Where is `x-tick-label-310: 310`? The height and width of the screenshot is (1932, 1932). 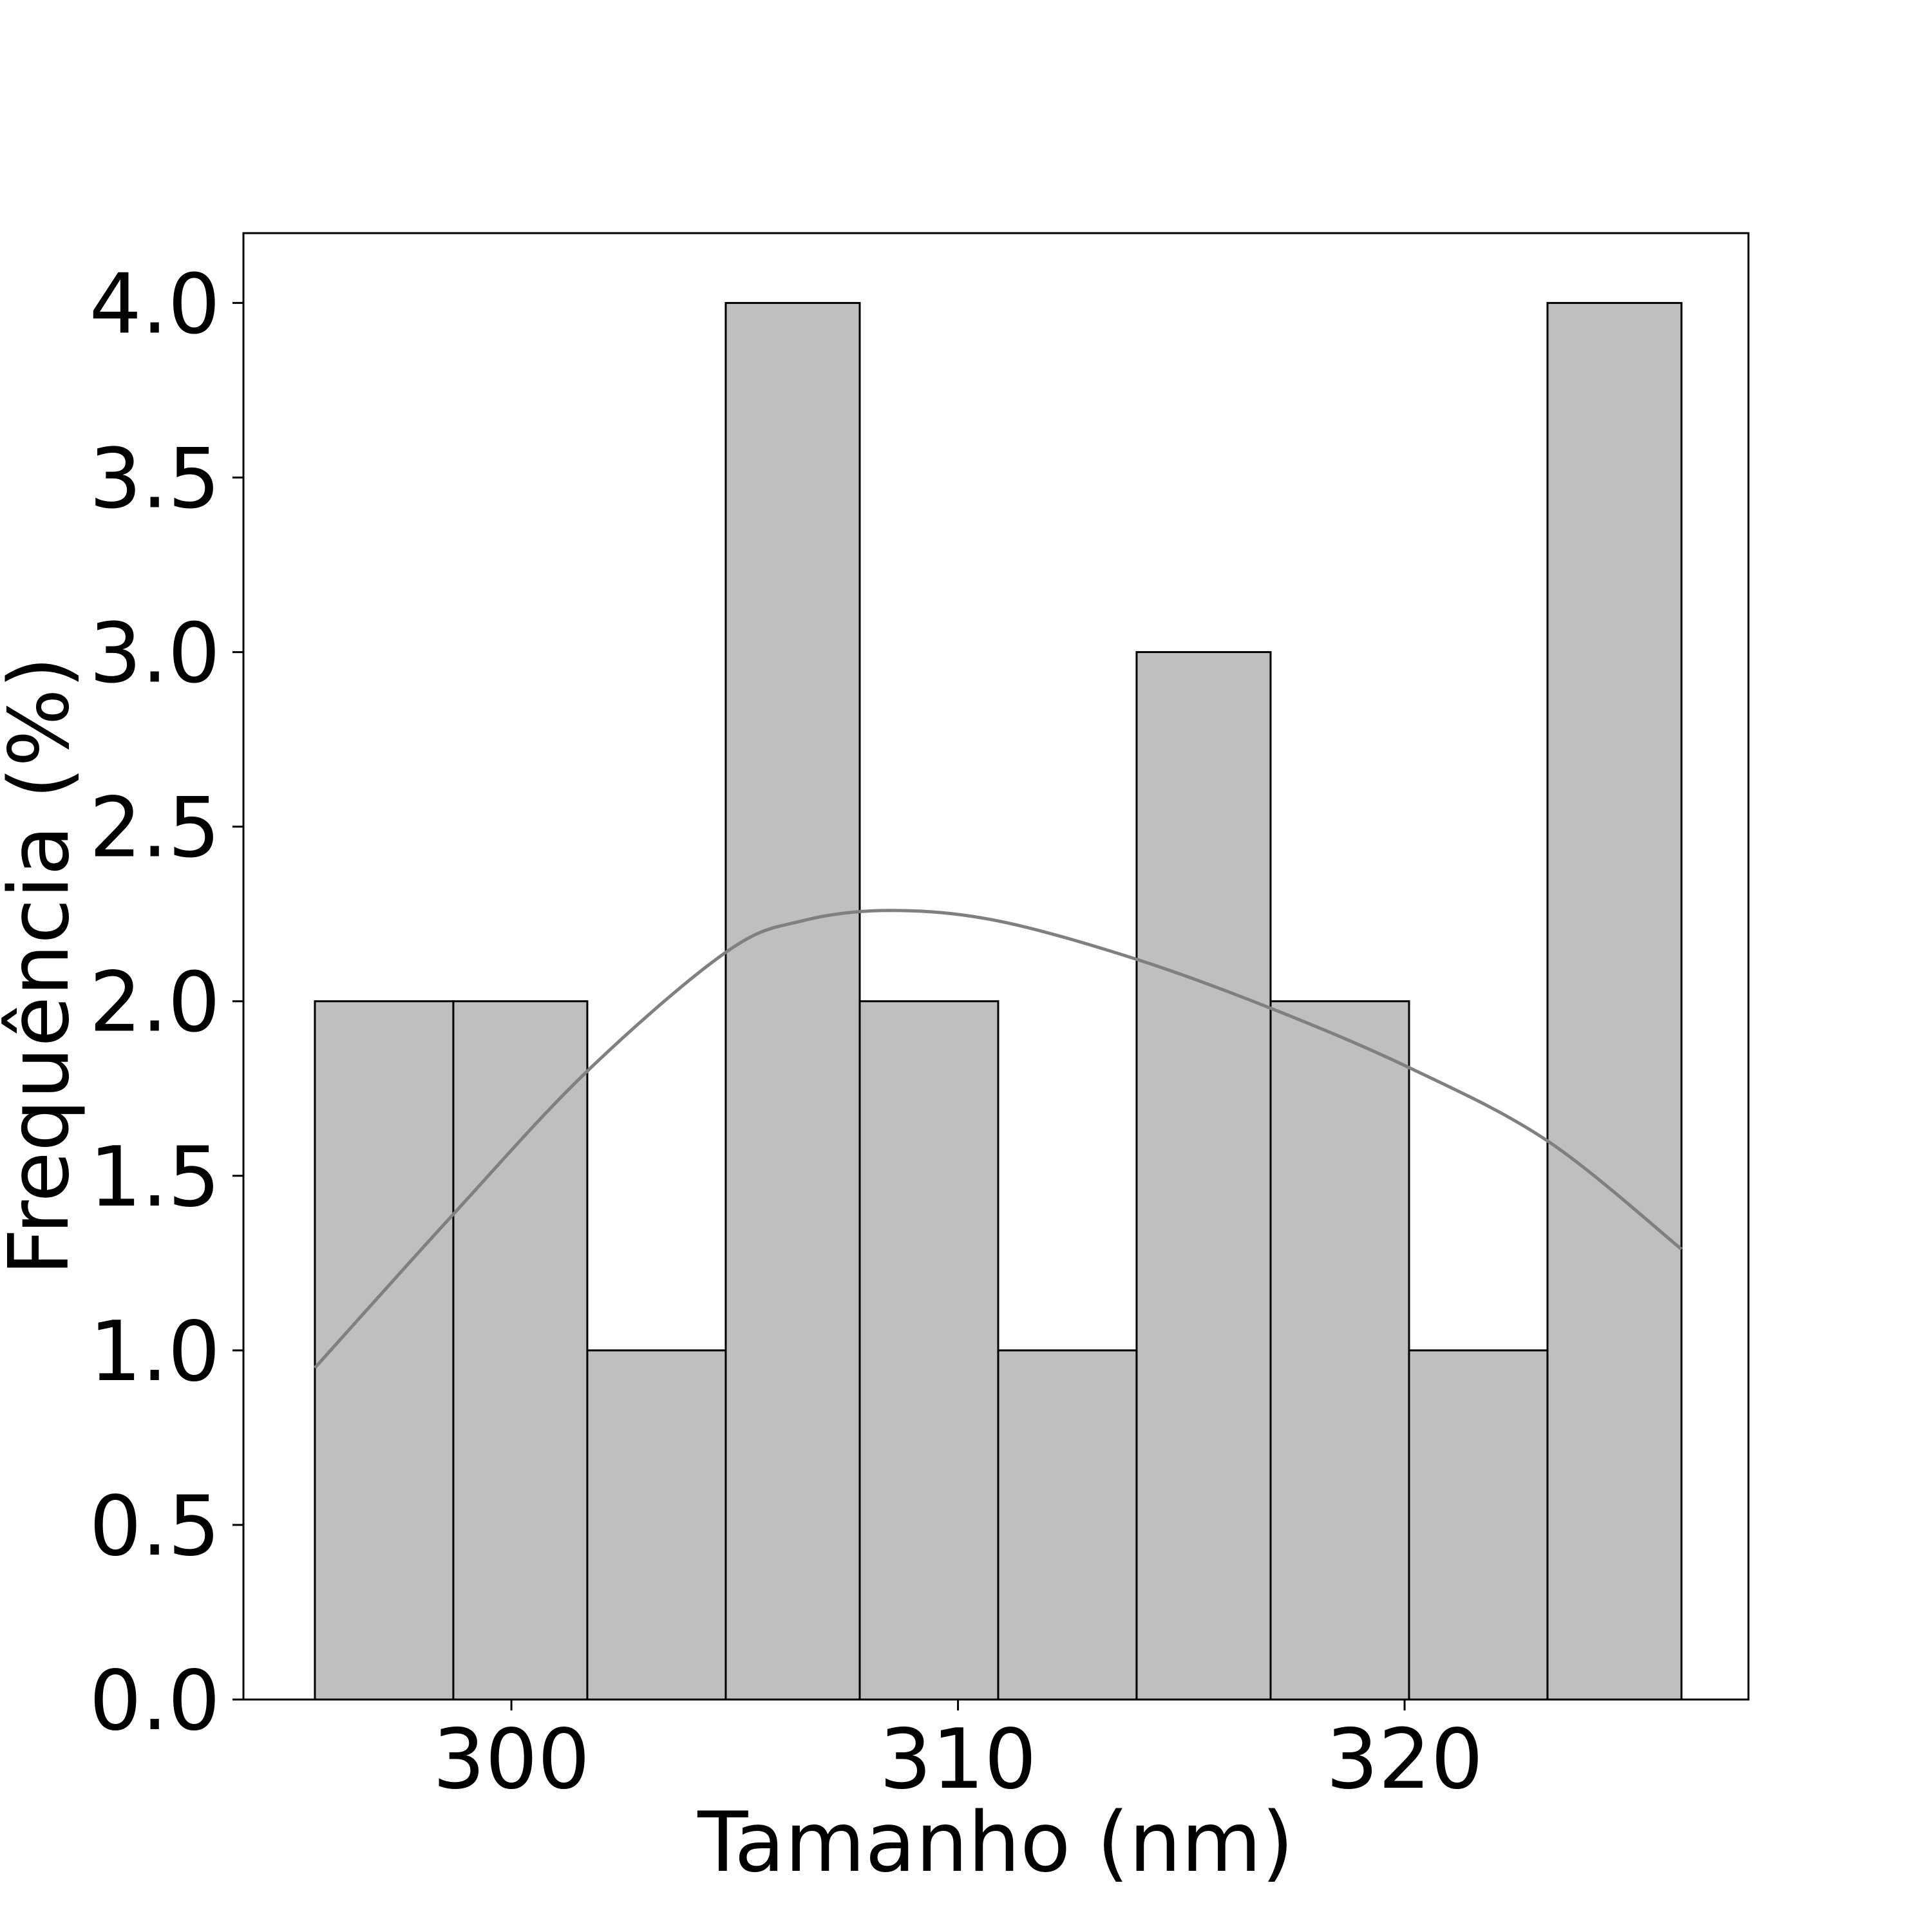
x-tick-label-310: 310 is located at coordinates (957, 1760).